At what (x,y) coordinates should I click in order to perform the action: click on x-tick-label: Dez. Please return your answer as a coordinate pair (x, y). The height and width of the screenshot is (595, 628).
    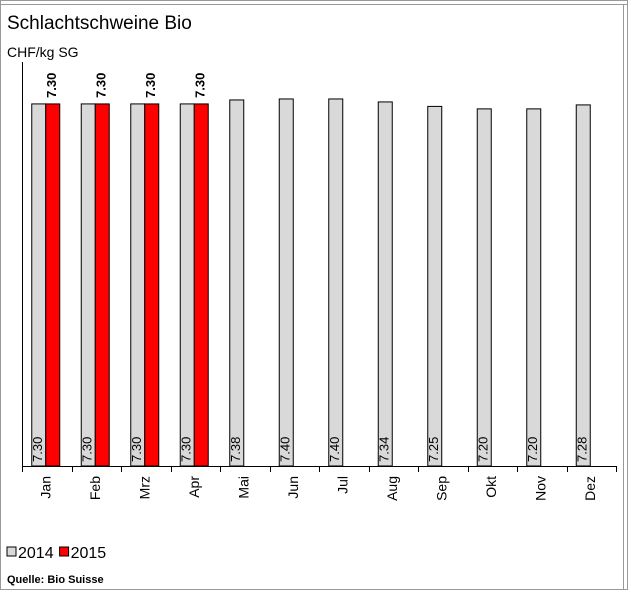
    Looking at the image, I should click on (590, 488).